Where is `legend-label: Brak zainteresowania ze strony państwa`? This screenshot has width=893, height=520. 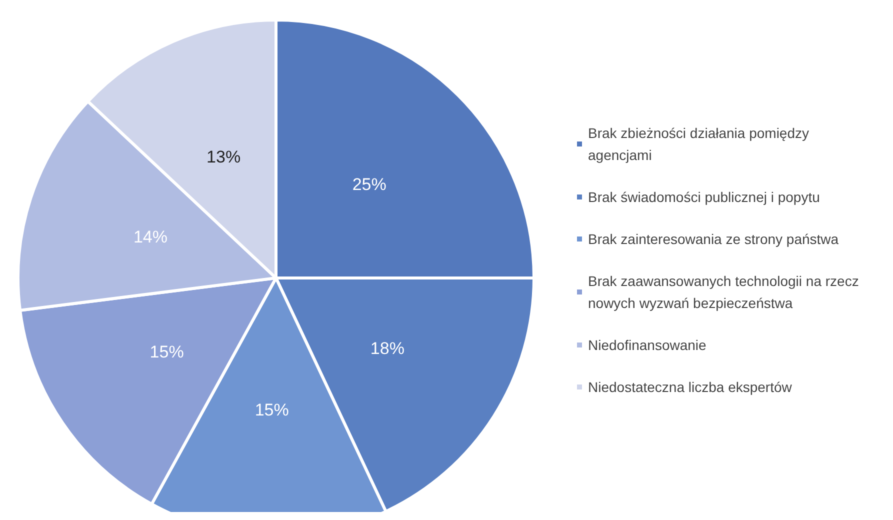
legend-label: Brak zainteresowania ze strony państwa is located at coordinates (713, 239).